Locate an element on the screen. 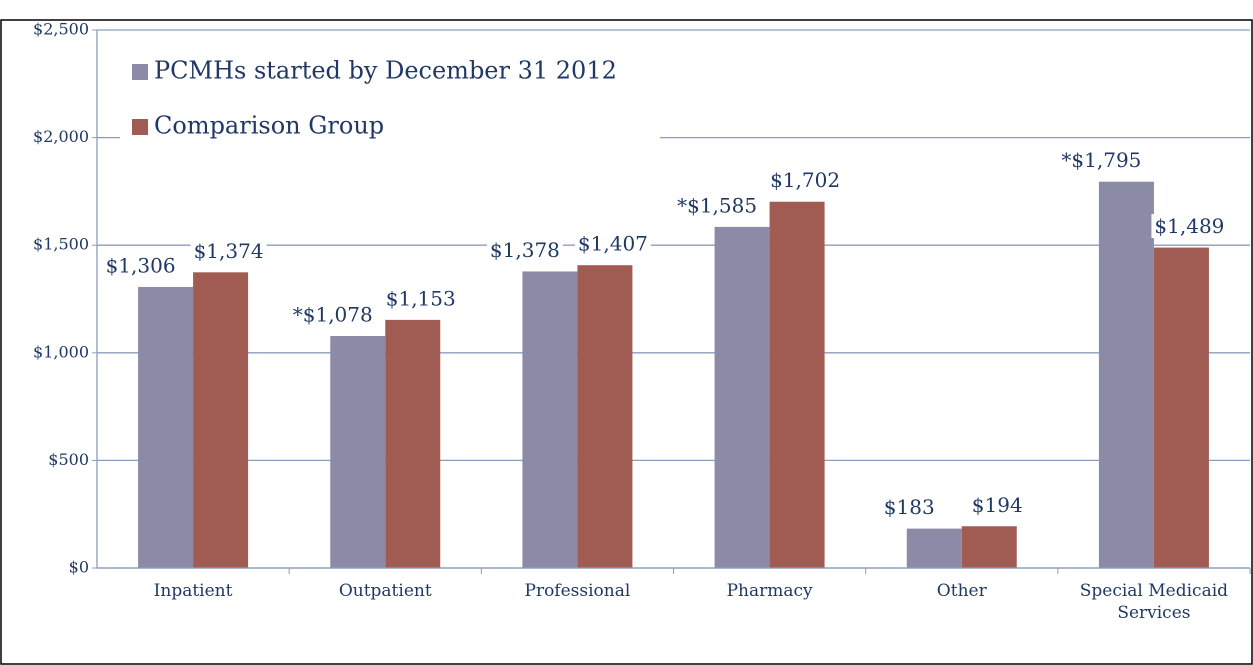 This screenshot has width=1253, height=665. data-label: $1,378 is located at coordinates (525, 250).